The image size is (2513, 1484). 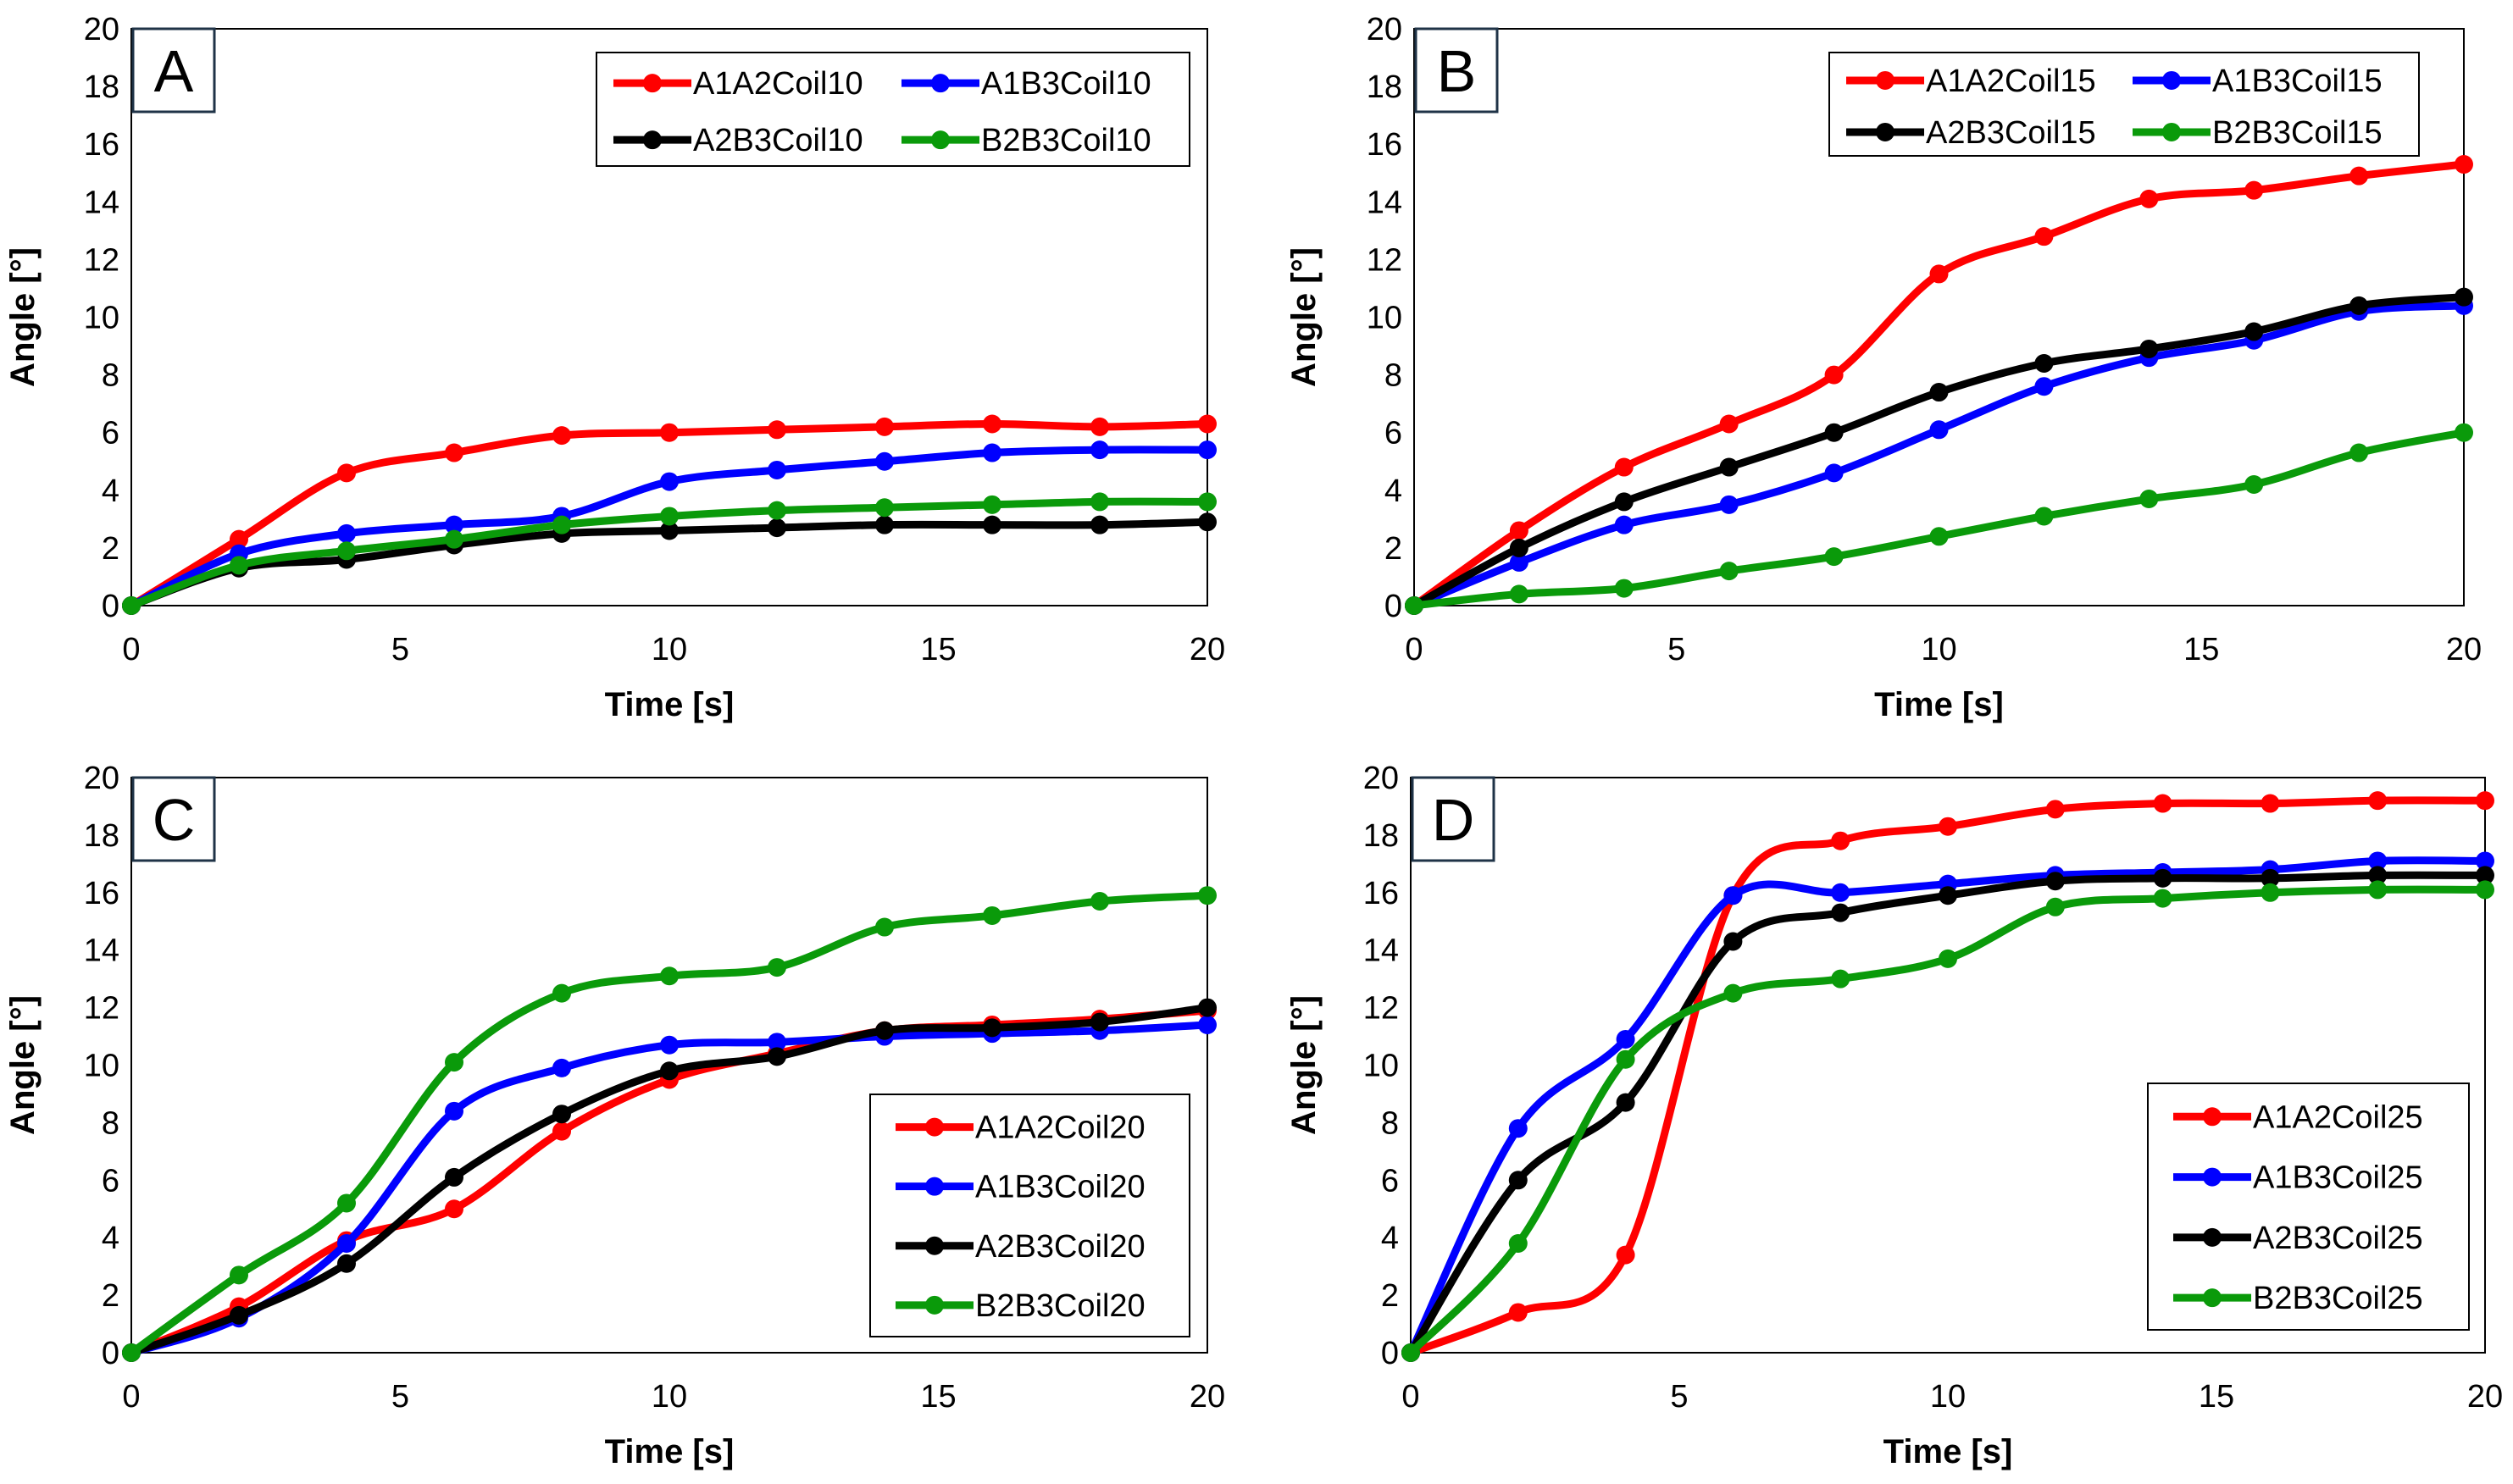 What do you see at coordinates (1026, 84) in the screenshot?
I see `legend-item: A1B3Coil10` at bounding box center [1026, 84].